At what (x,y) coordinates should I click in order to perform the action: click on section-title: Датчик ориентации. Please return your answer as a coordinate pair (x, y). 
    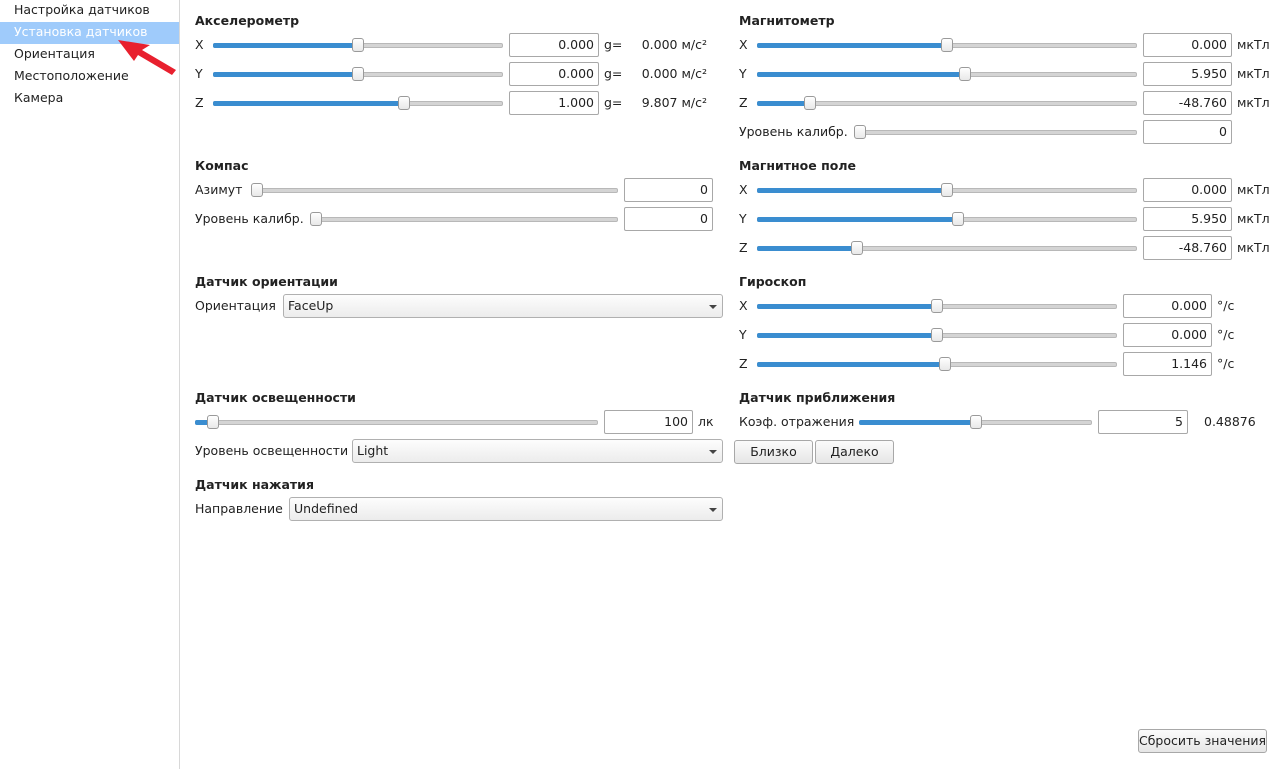
    Looking at the image, I should click on (266, 281).